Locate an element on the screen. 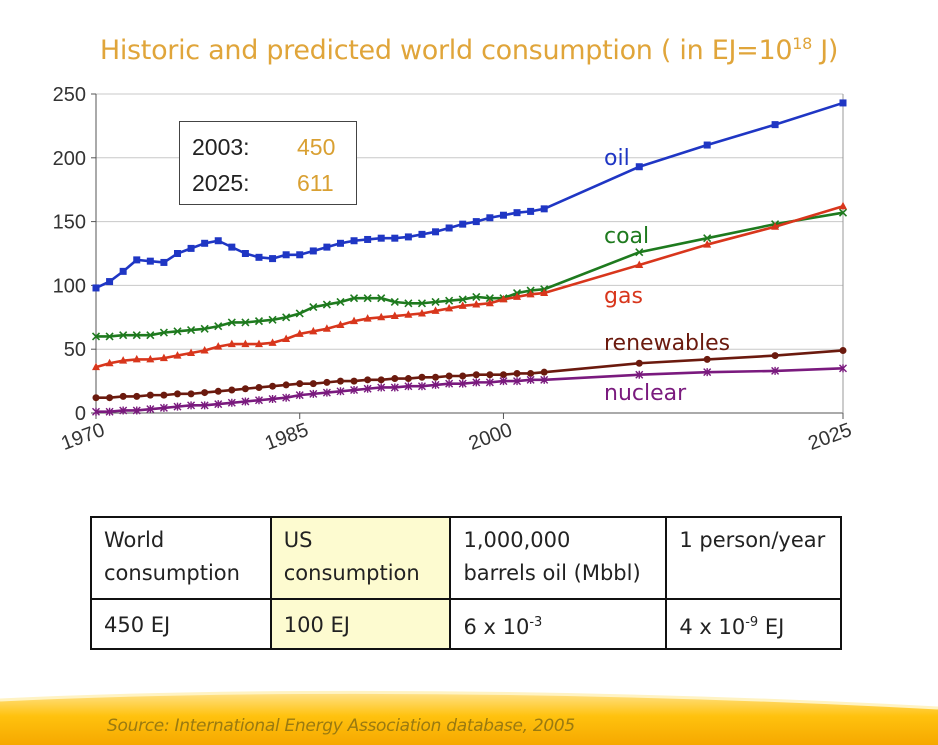  series-label-coal: coal is located at coordinates (626, 236).